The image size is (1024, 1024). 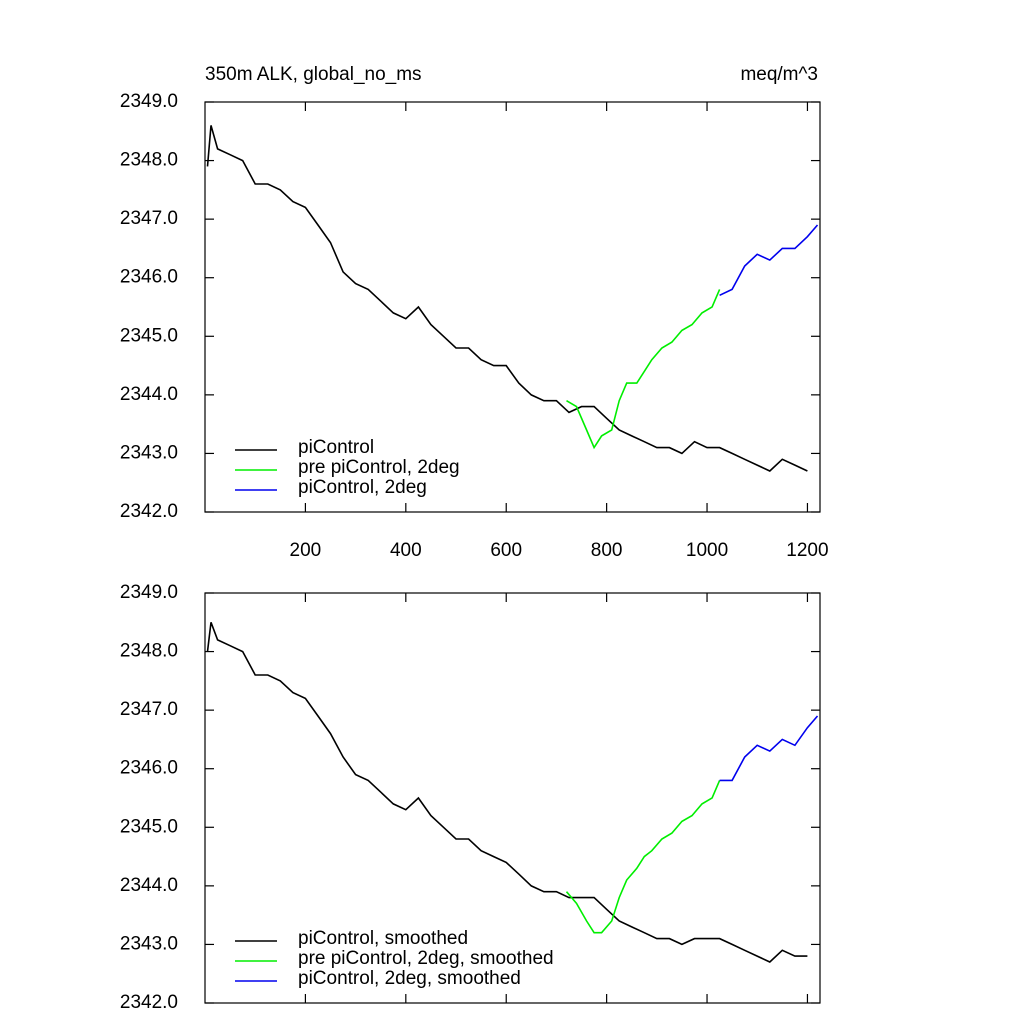 I want to click on x-tick-label: 600, so click(x=506, y=550).